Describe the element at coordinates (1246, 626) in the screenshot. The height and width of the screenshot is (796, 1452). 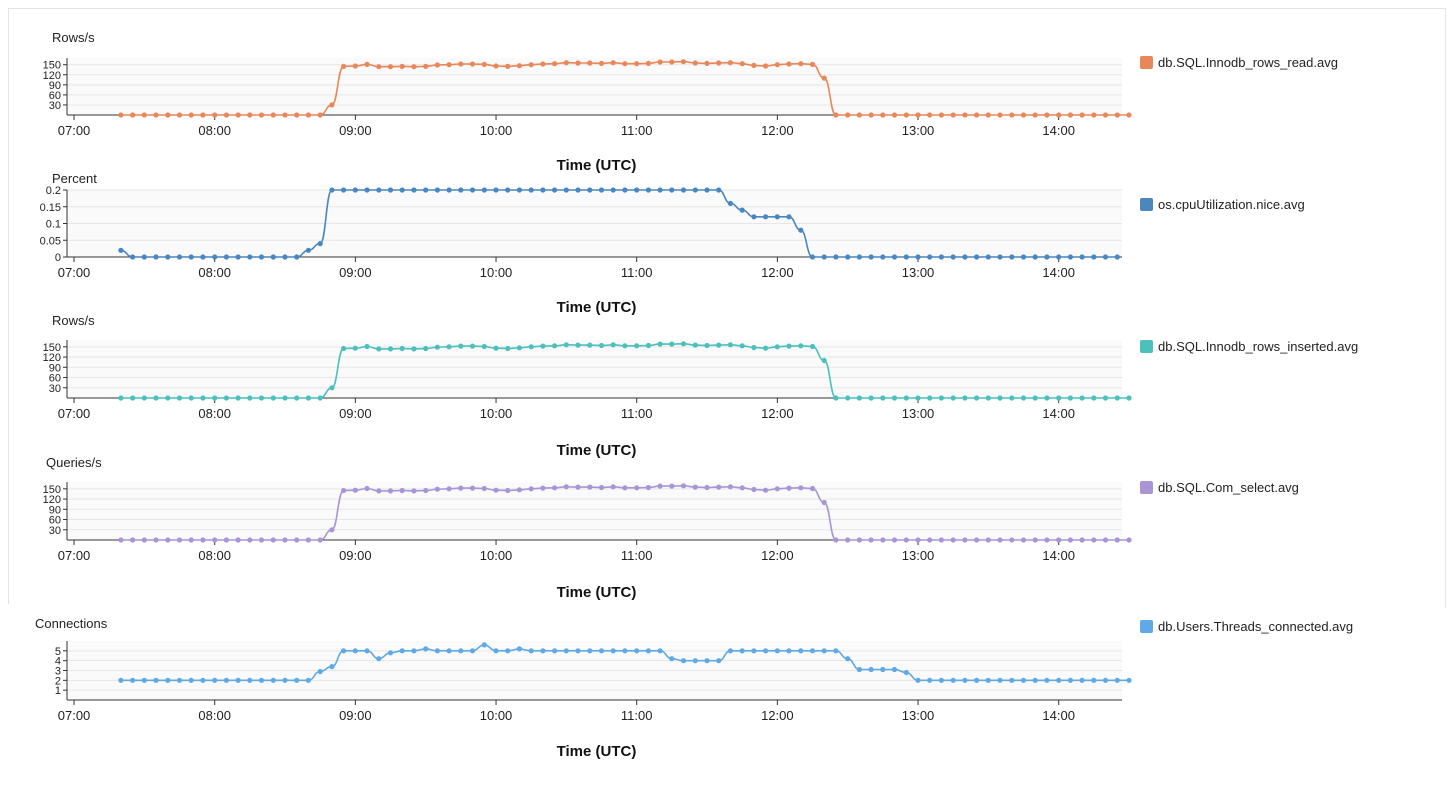
I see `legend-item: db.Users.Threads_connected.avg` at that location.